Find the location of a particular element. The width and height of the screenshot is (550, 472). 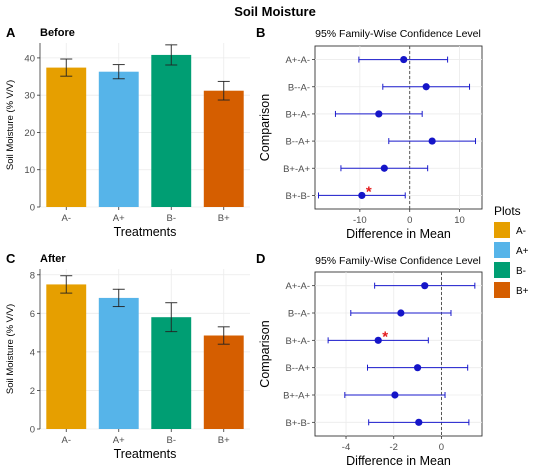

legend-label: B- is located at coordinates (521, 271).